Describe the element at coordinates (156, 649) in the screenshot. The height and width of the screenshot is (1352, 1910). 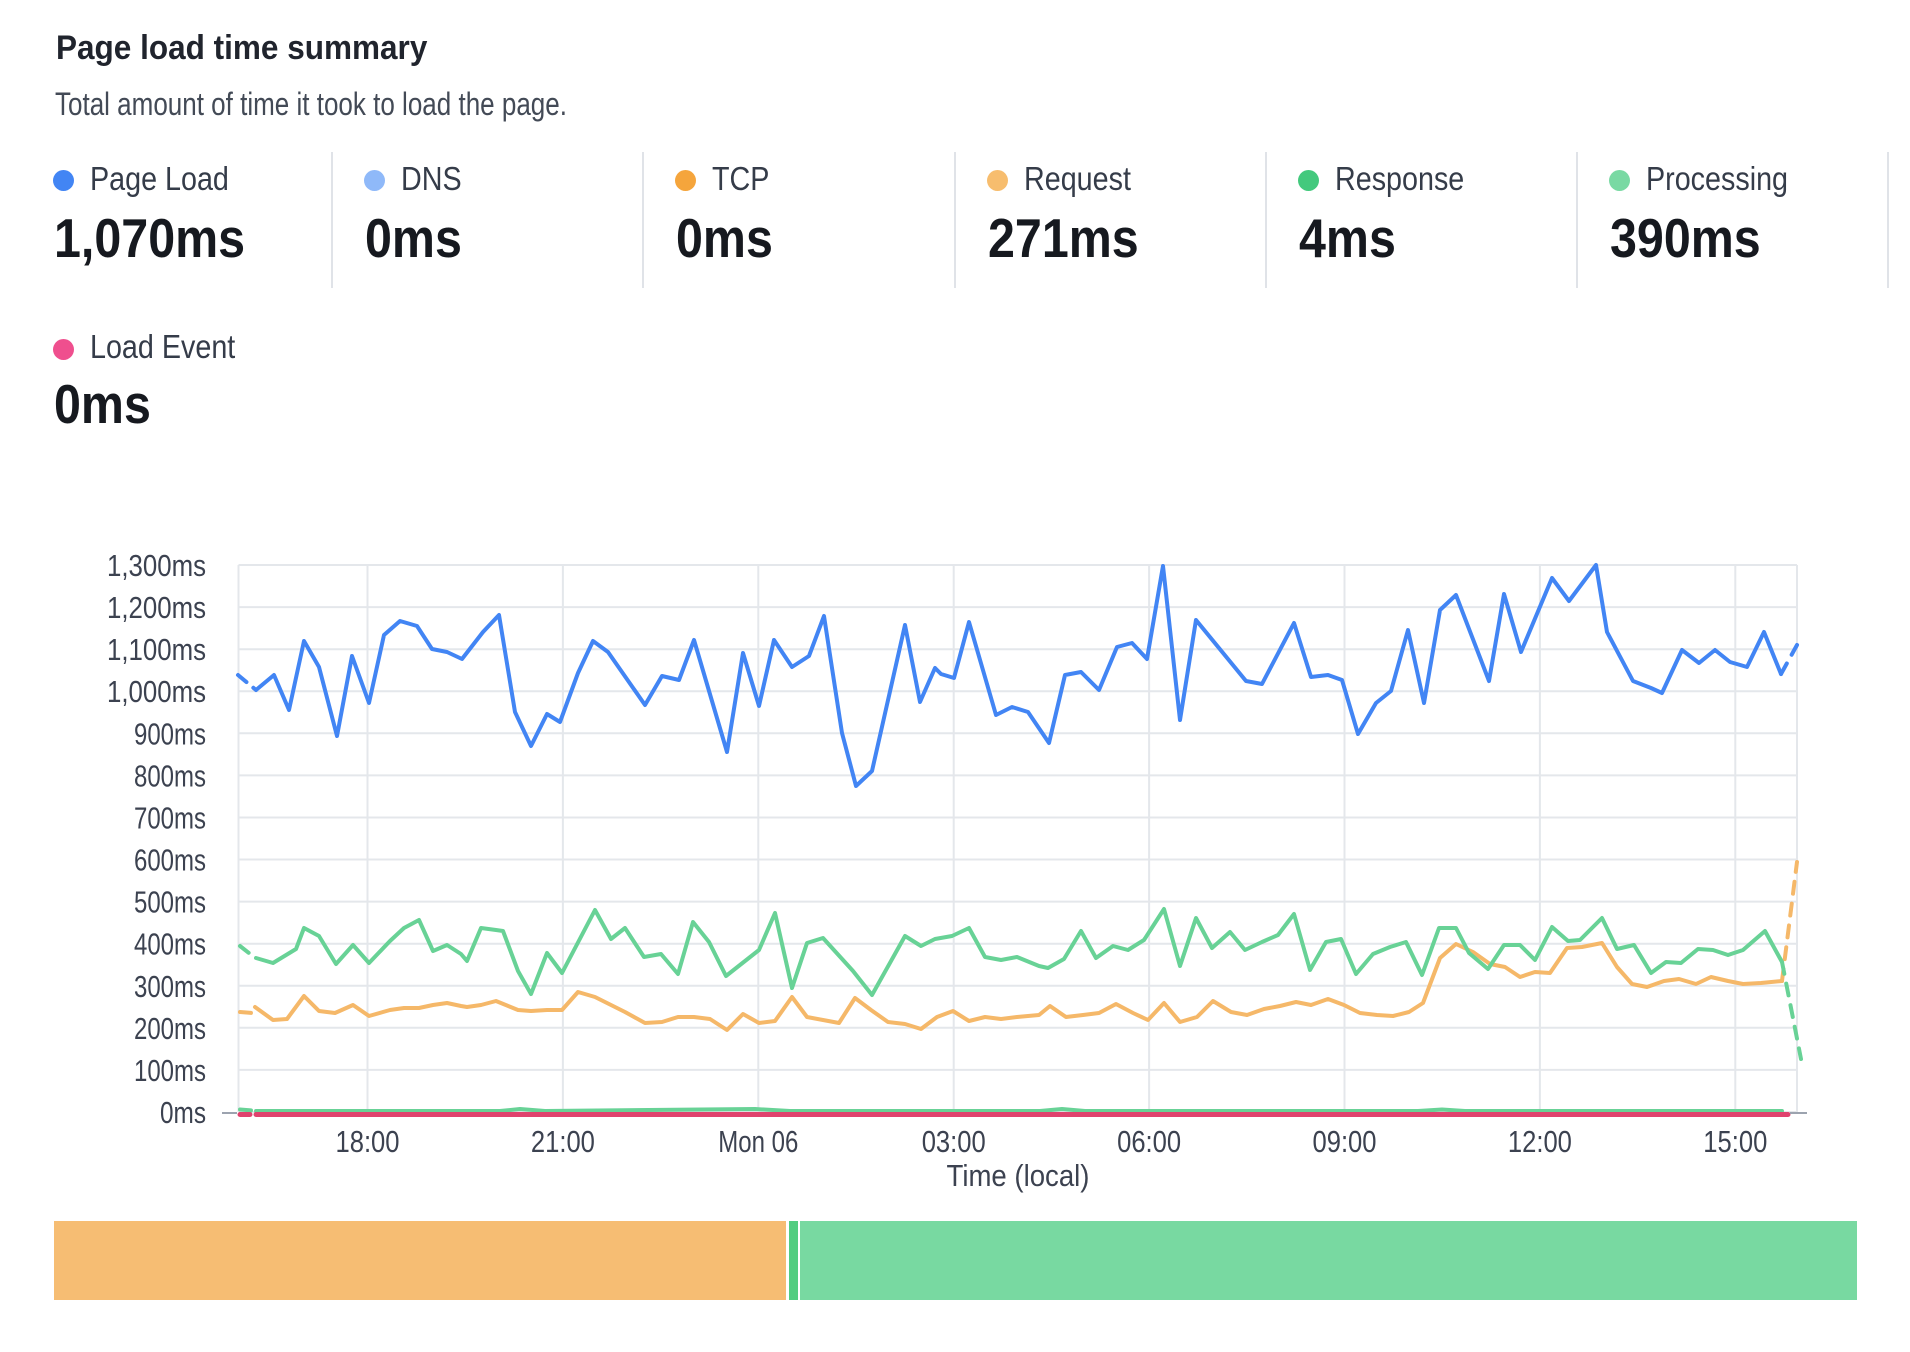
I see `svg-text: 1,100ms` at that location.